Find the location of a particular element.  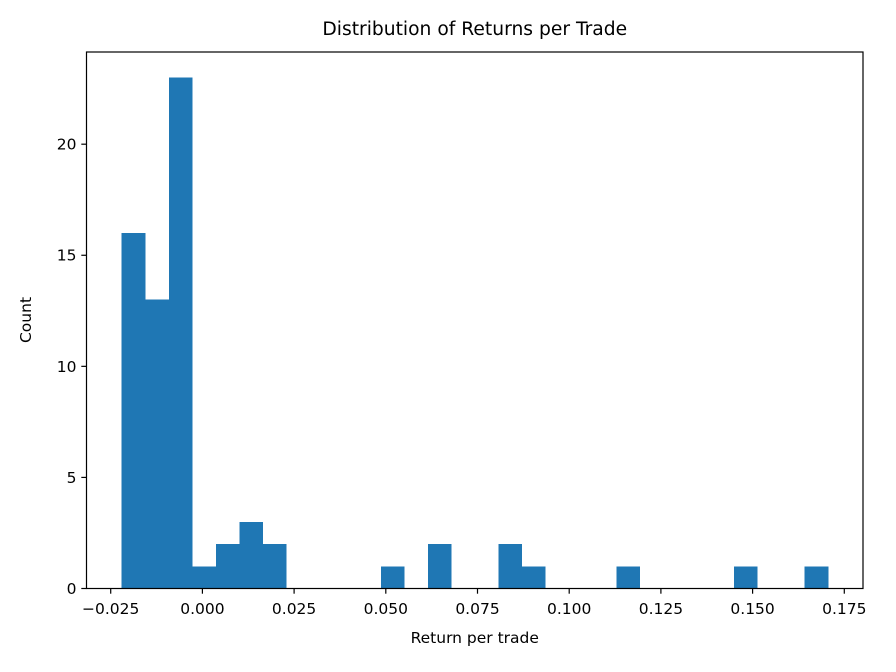

chart-title: Distribution of Returns per Trade is located at coordinates (475, 29).